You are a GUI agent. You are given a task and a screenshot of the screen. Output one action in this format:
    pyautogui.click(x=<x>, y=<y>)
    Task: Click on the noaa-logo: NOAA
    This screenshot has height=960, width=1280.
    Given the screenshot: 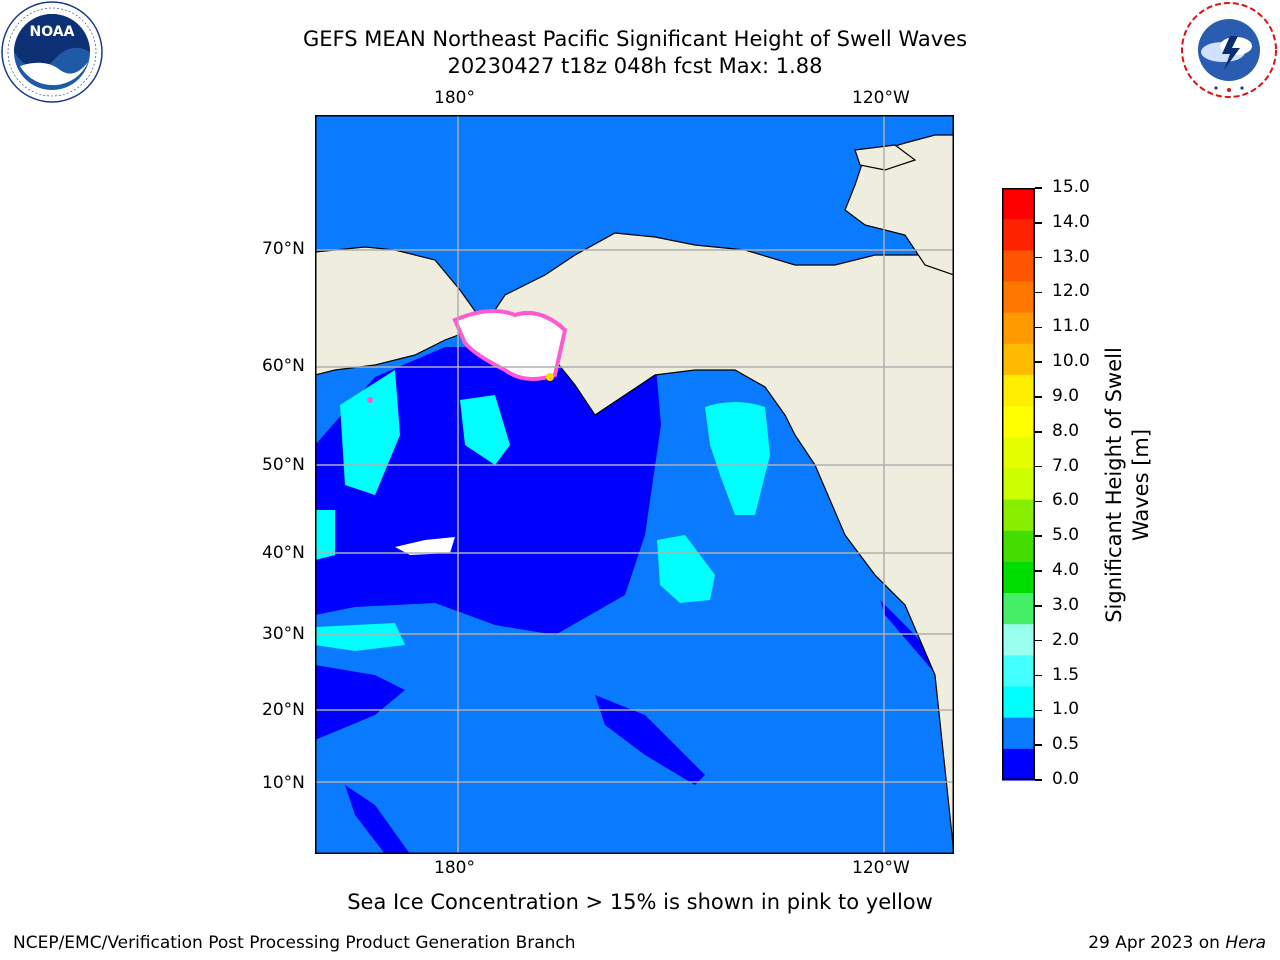 What is the action you would take?
    pyautogui.click(x=52, y=52)
    